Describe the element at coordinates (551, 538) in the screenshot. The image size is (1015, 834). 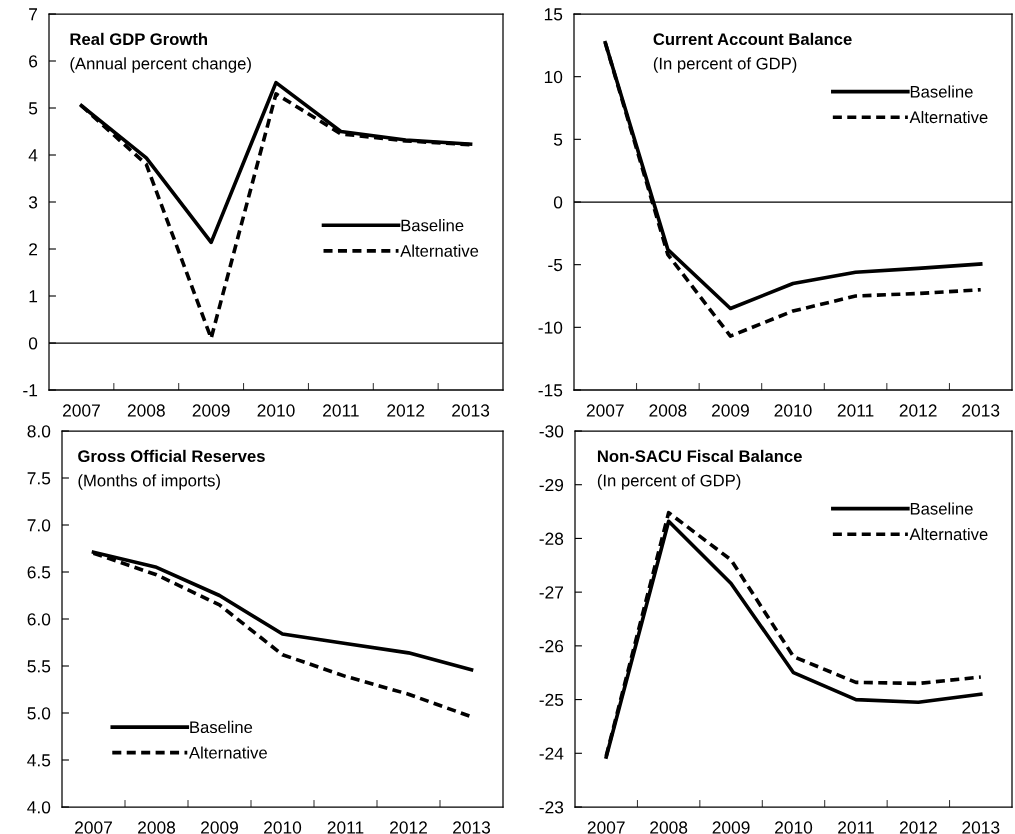
I see `y-tick-label: -28` at that location.